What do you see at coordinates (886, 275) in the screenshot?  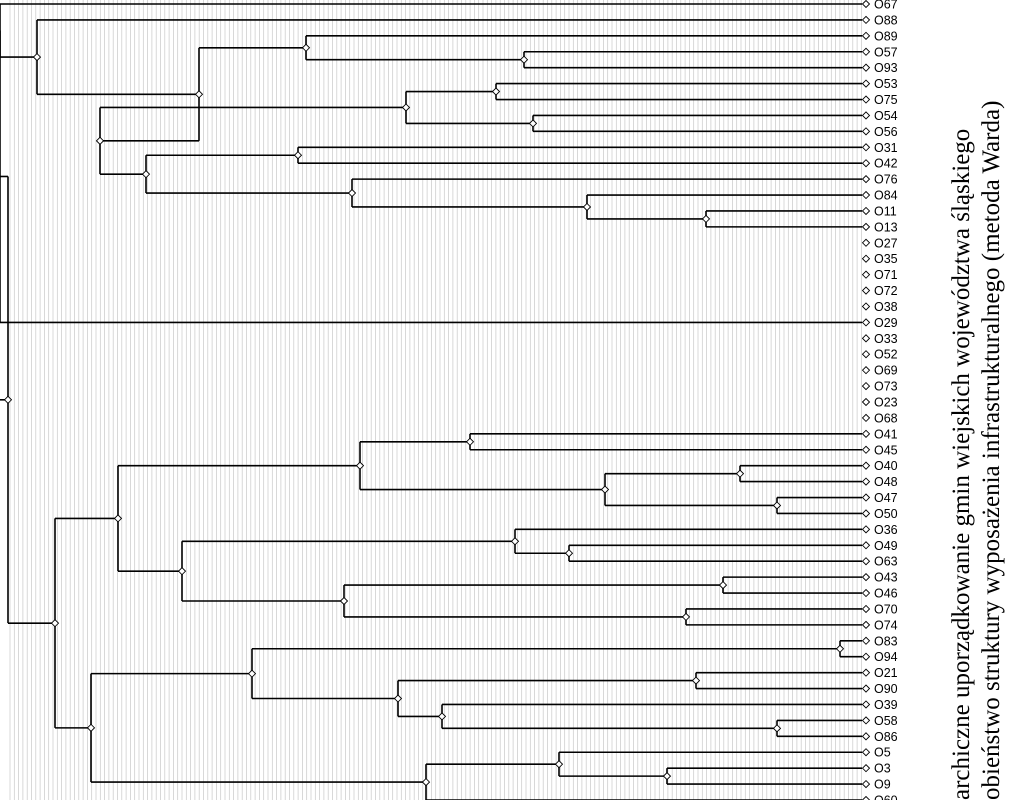 I see `leaf-label: O71` at bounding box center [886, 275].